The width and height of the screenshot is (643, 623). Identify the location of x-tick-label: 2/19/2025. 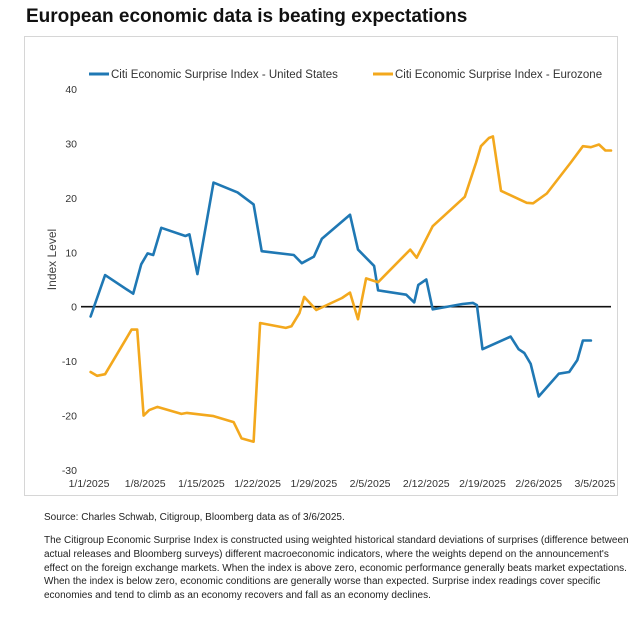
(482, 484).